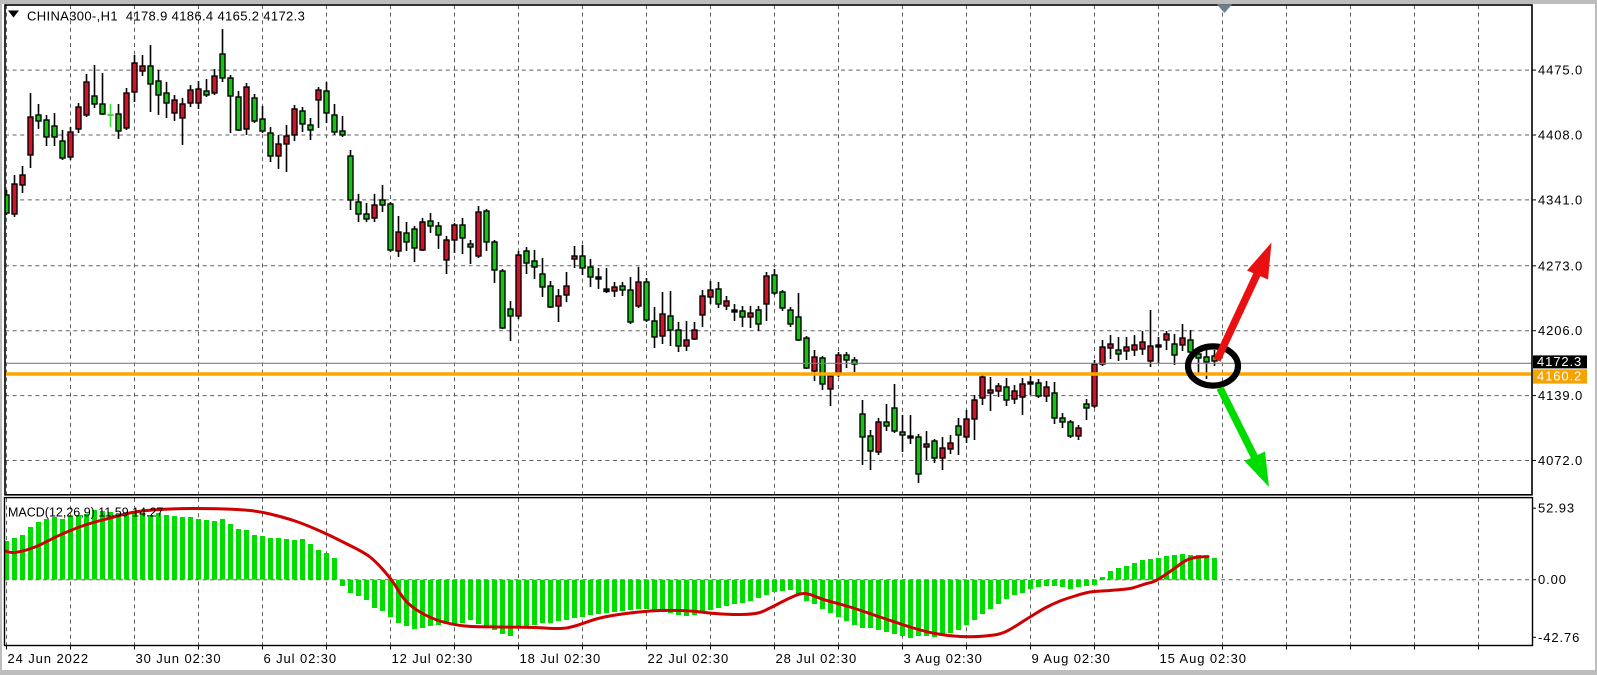  I want to click on svg-text: 28 Jul 02:30, so click(817, 658).